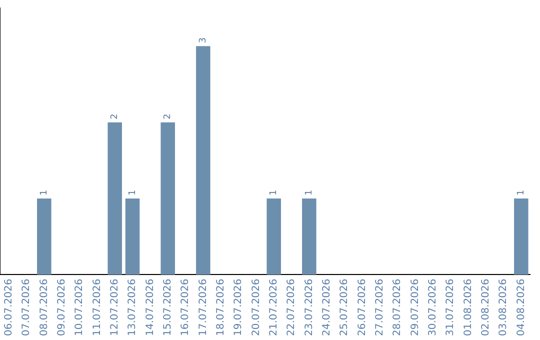 The height and width of the screenshot is (340, 540). Describe the element at coordinates (256, 307) in the screenshot. I see `x-tick-label: 20.07.2026` at that location.